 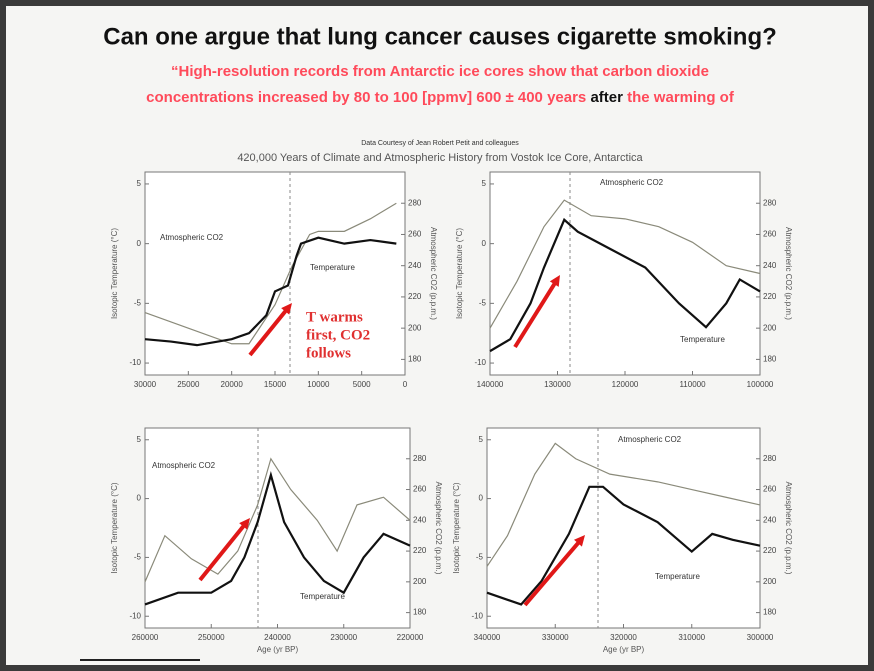 I want to click on x-tick-label: 20000, so click(x=232, y=384).